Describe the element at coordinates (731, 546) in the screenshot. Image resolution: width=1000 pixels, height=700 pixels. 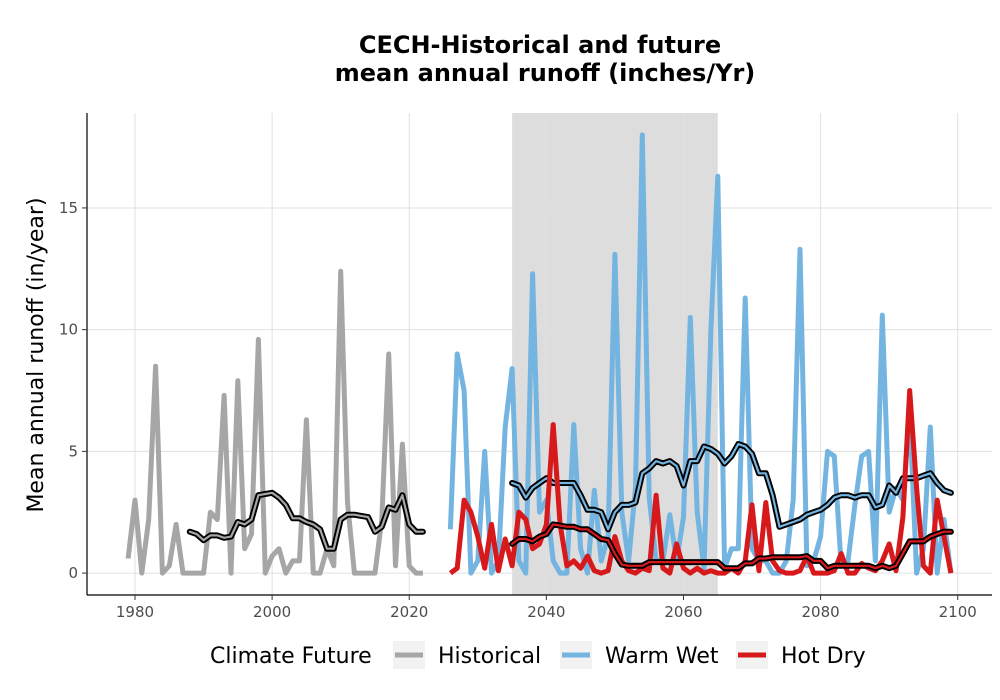
I see `series-hot-dry-smooth-line` at that location.